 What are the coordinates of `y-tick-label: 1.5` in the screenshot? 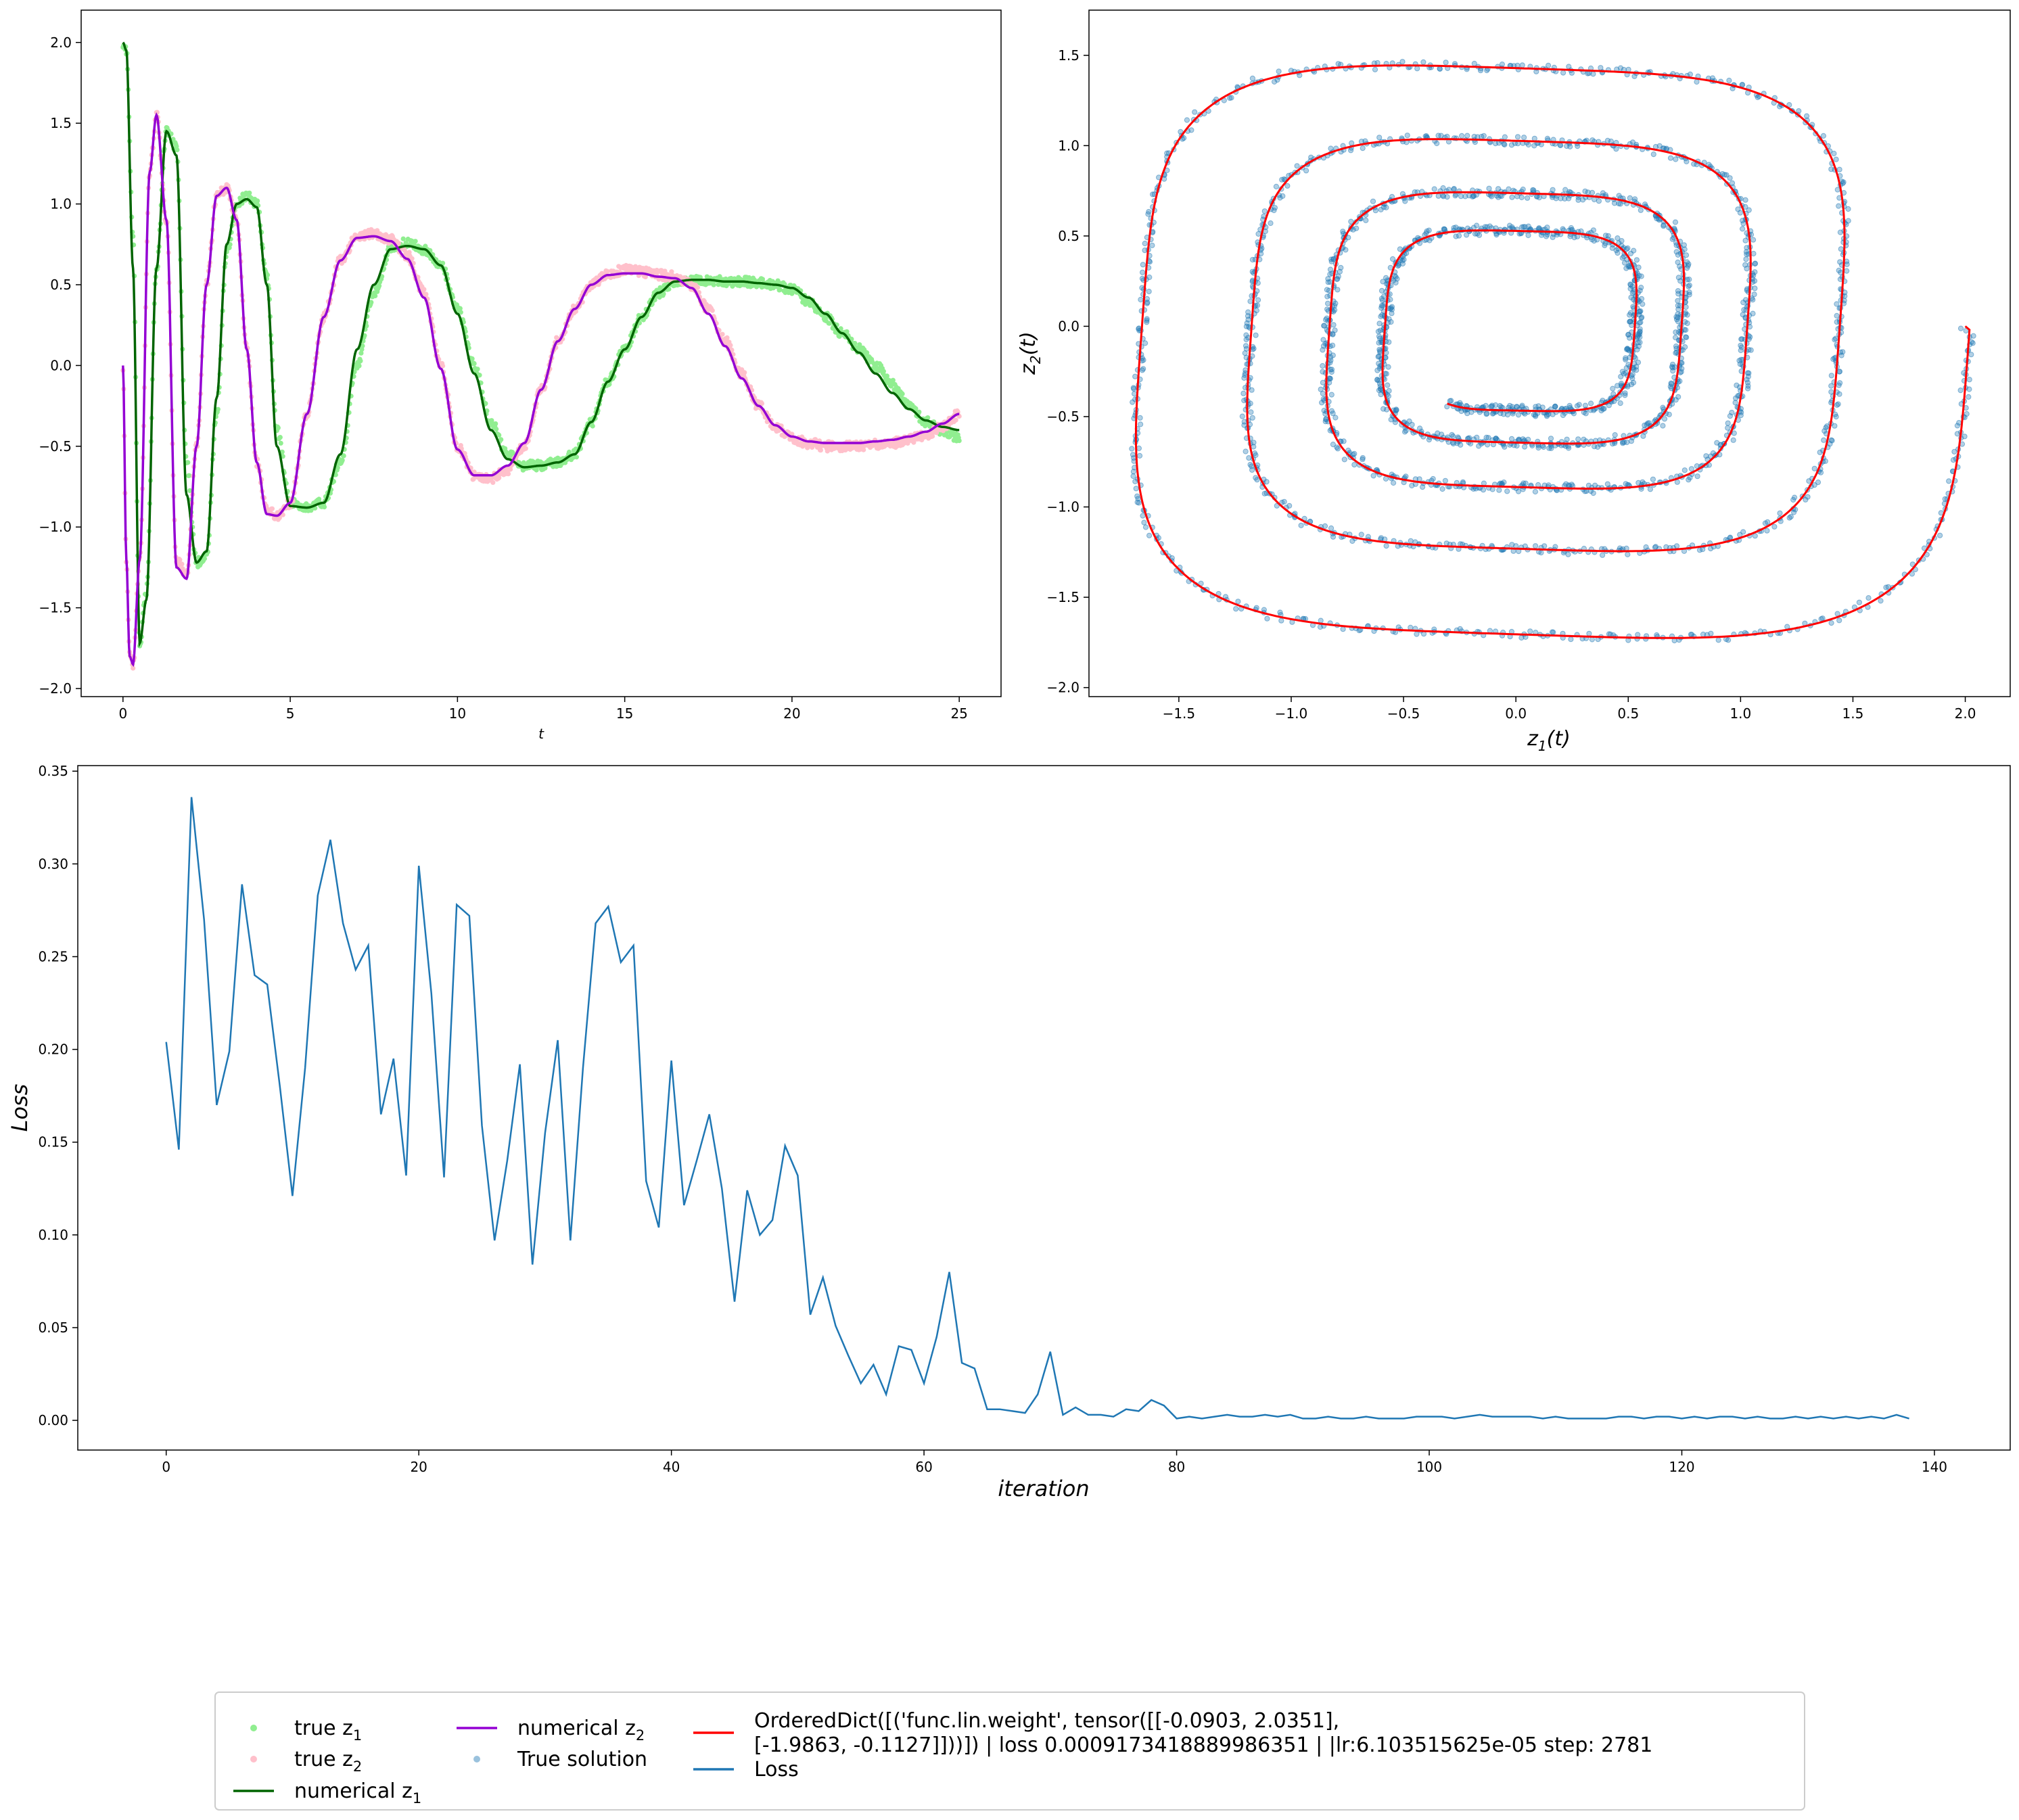 It's located at (61, 123).